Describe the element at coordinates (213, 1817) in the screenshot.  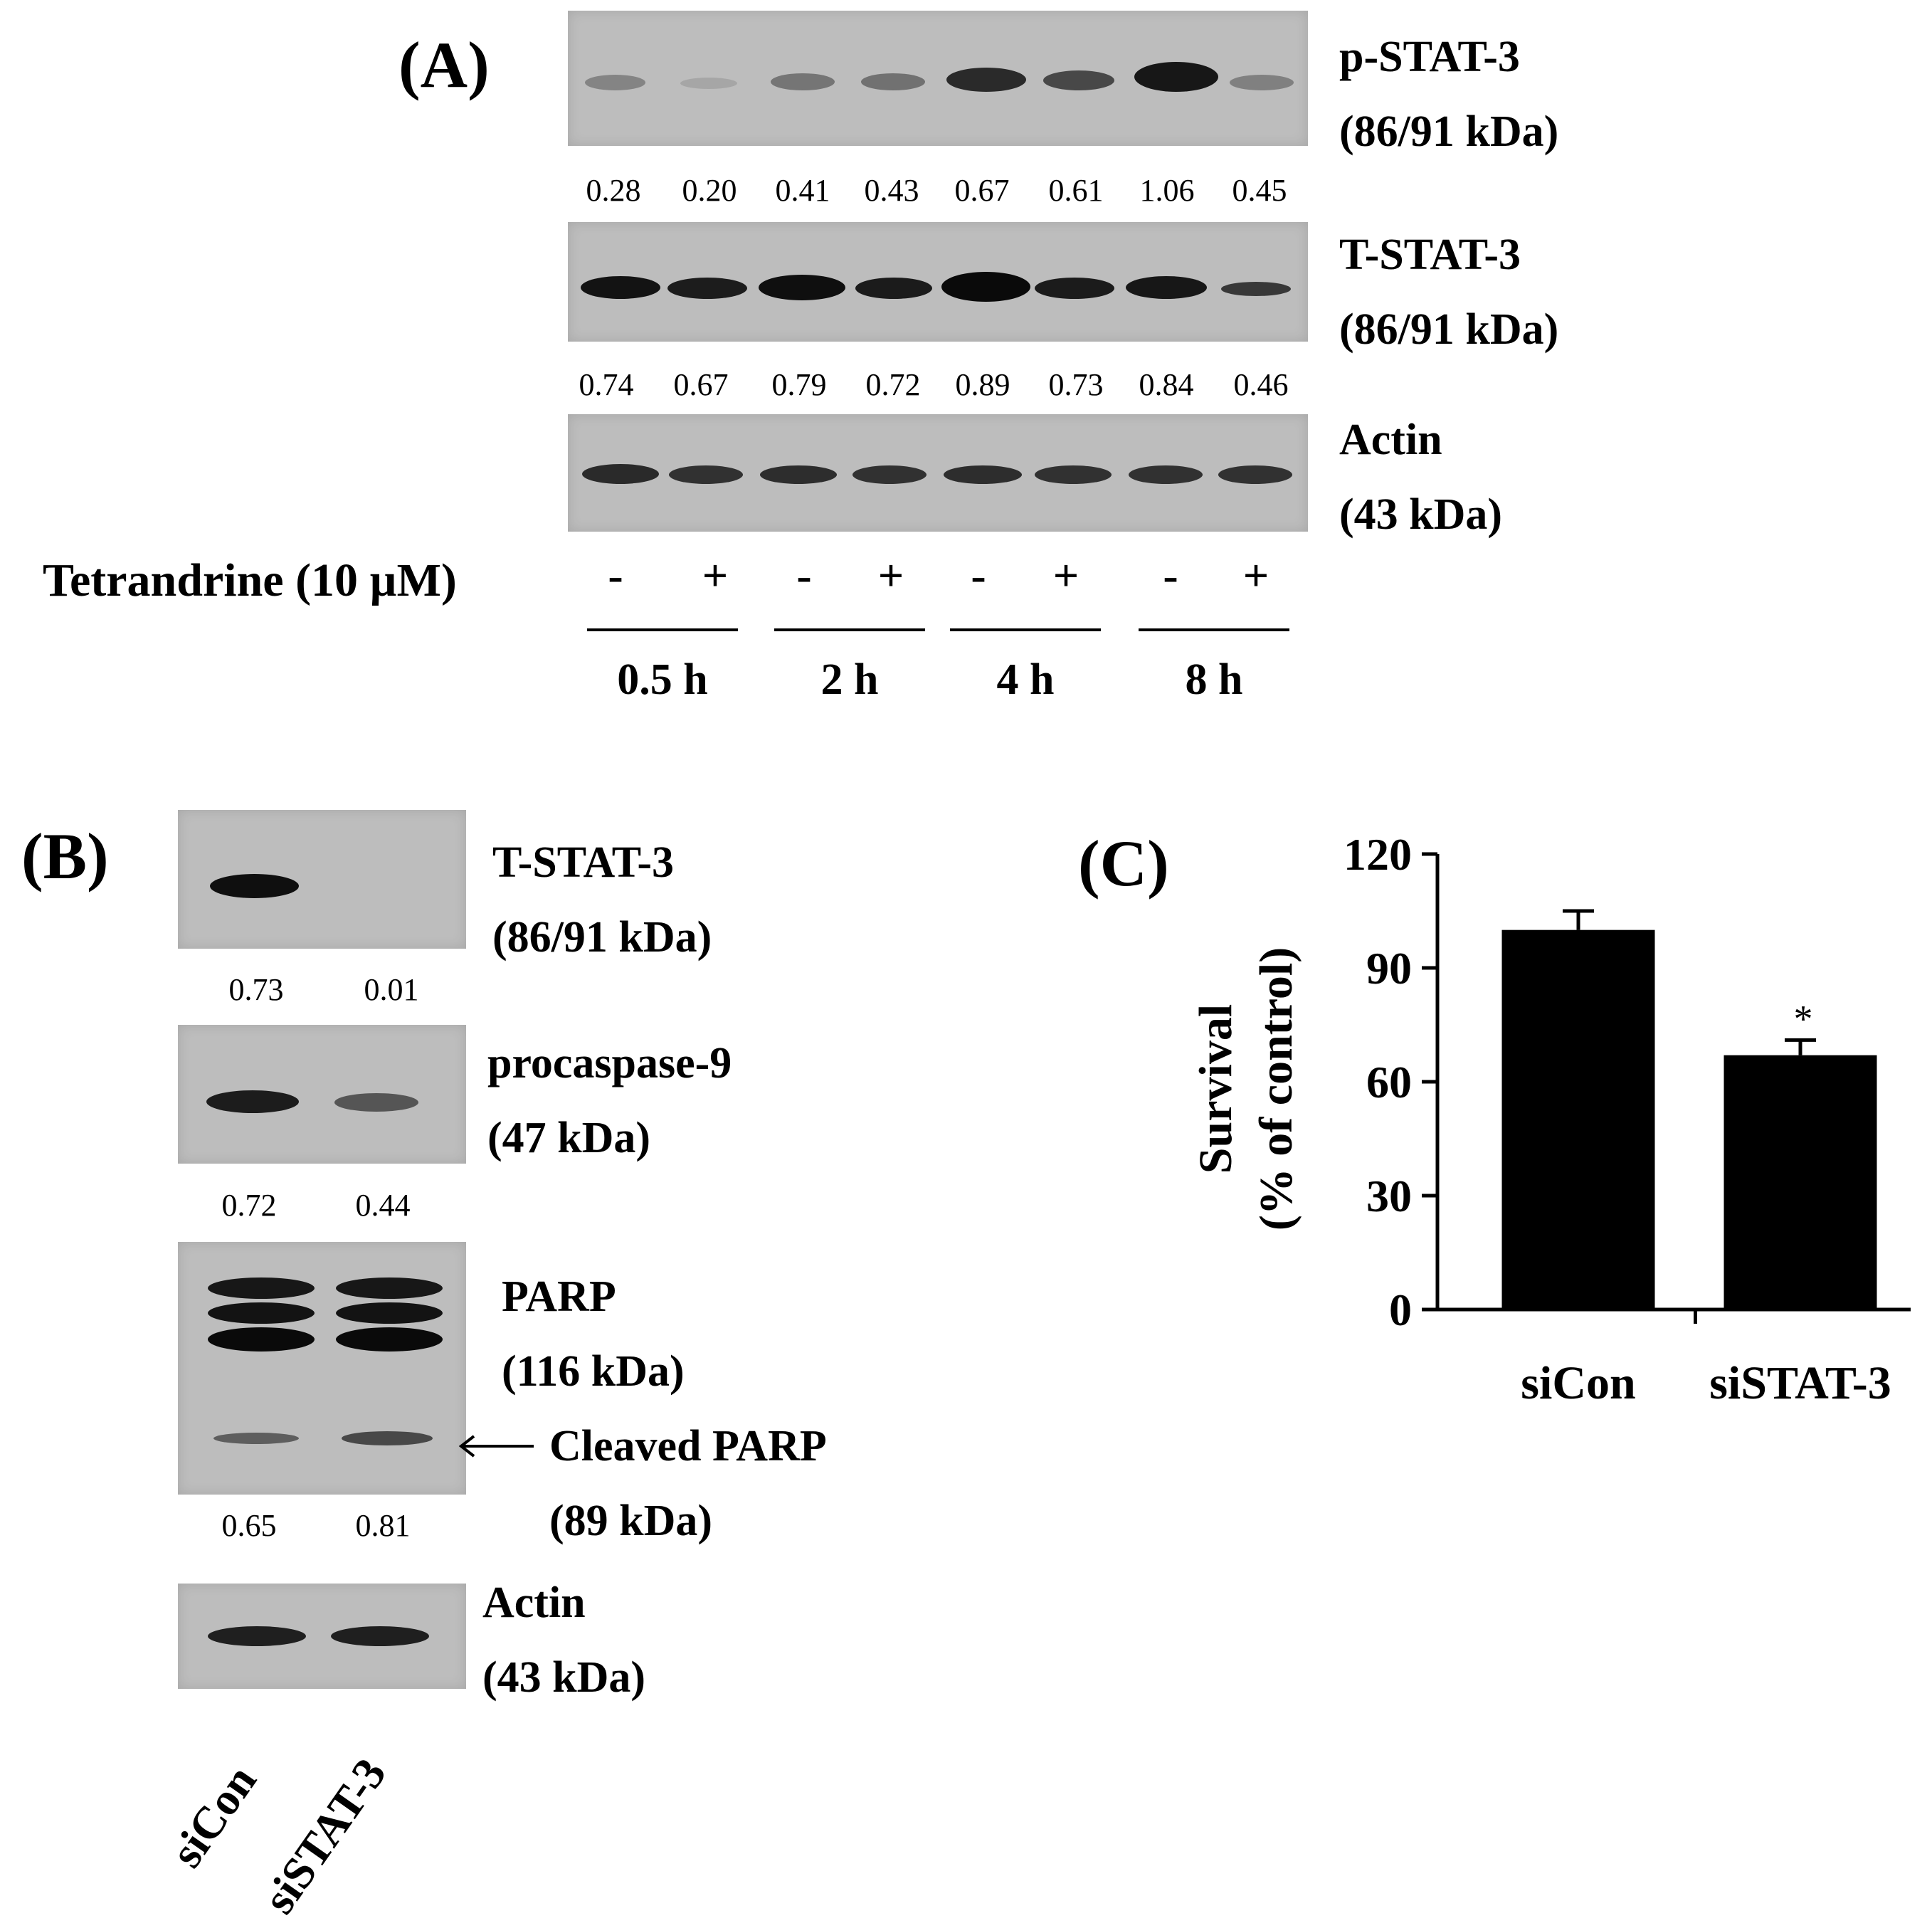
I see `lane-label-sicon: siCon` at that location.